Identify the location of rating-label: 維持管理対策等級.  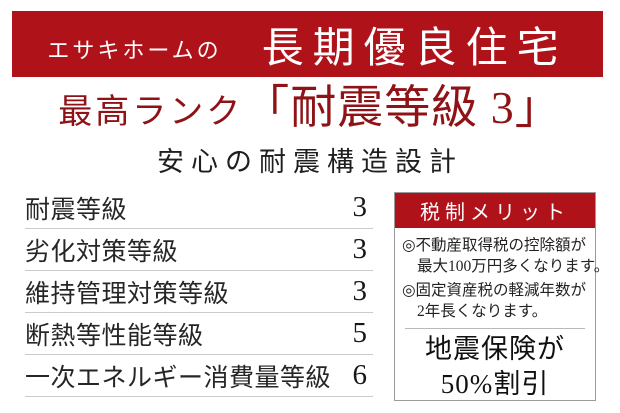
(127, 294).